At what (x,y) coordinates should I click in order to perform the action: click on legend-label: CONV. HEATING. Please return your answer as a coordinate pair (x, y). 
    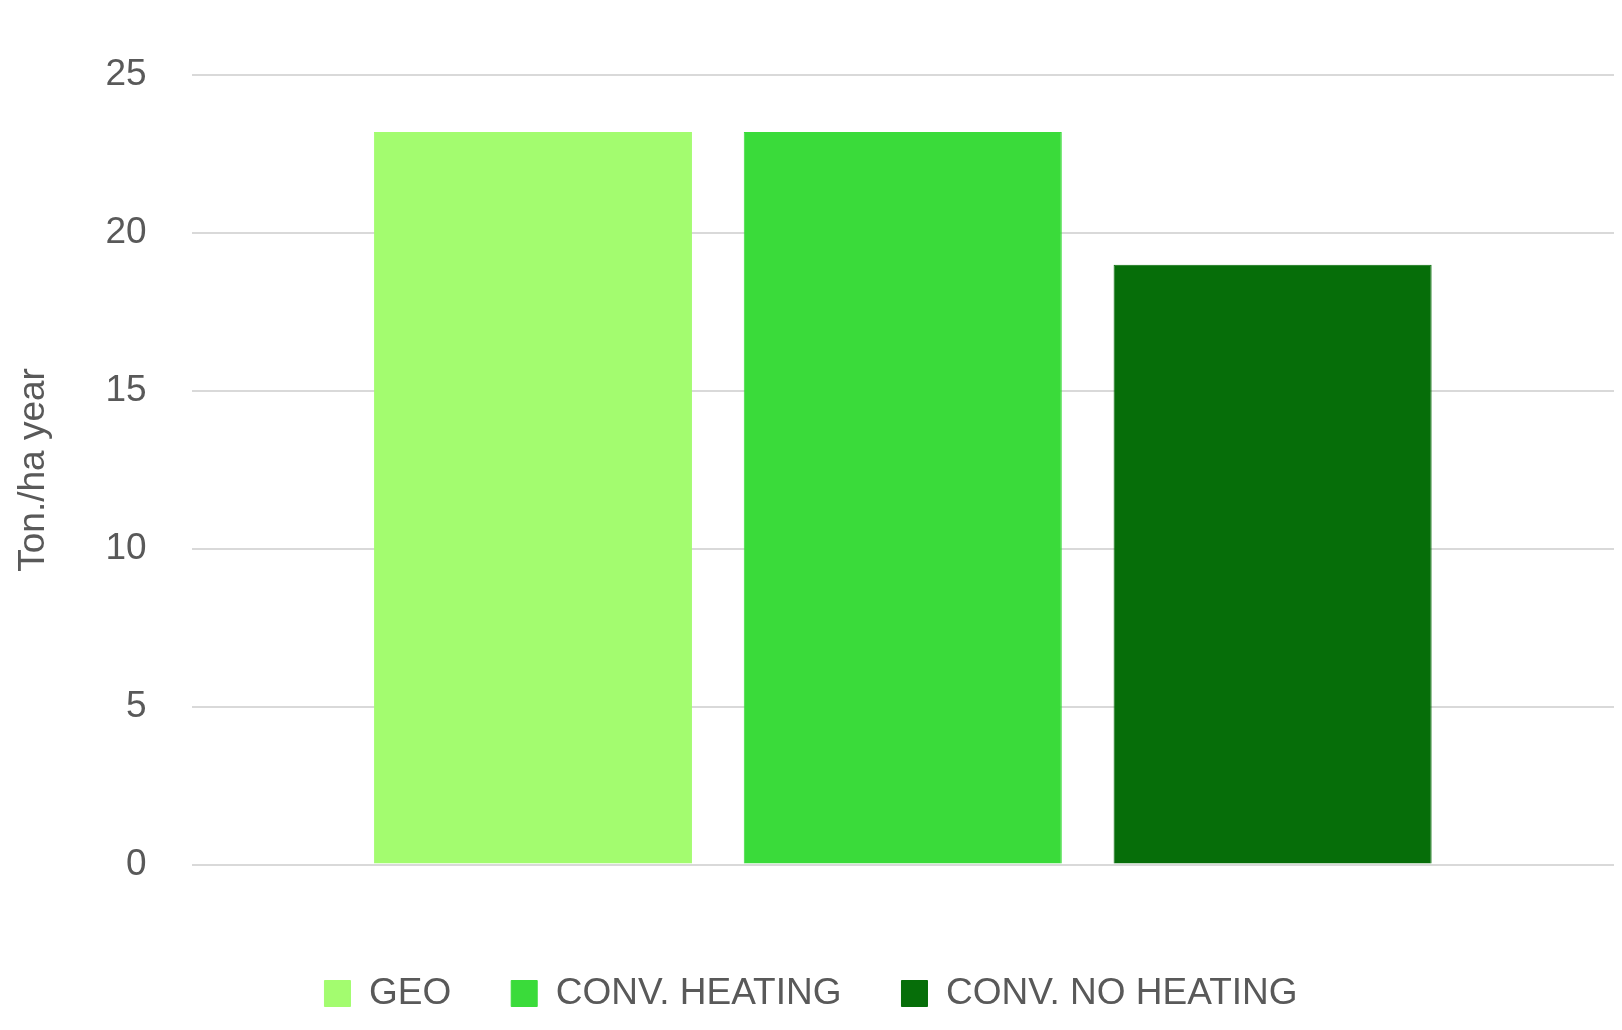
    Looking at the image, I should click on (698, 991).